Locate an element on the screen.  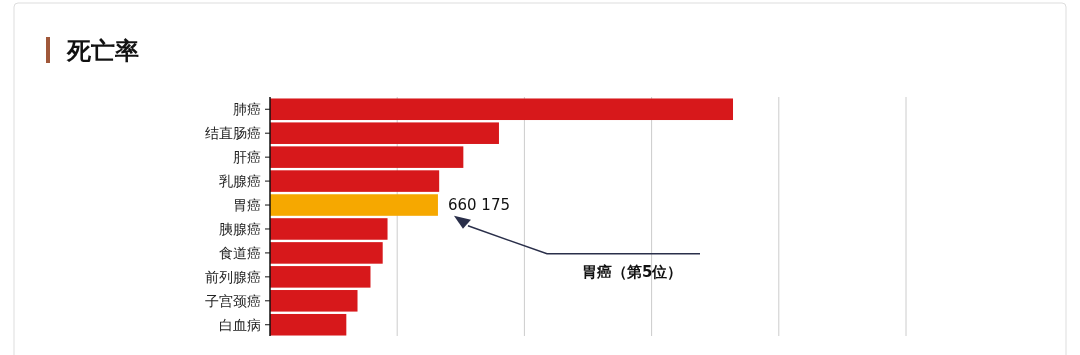
chart-title: 死亡率 is located at coordinates (102, 51).